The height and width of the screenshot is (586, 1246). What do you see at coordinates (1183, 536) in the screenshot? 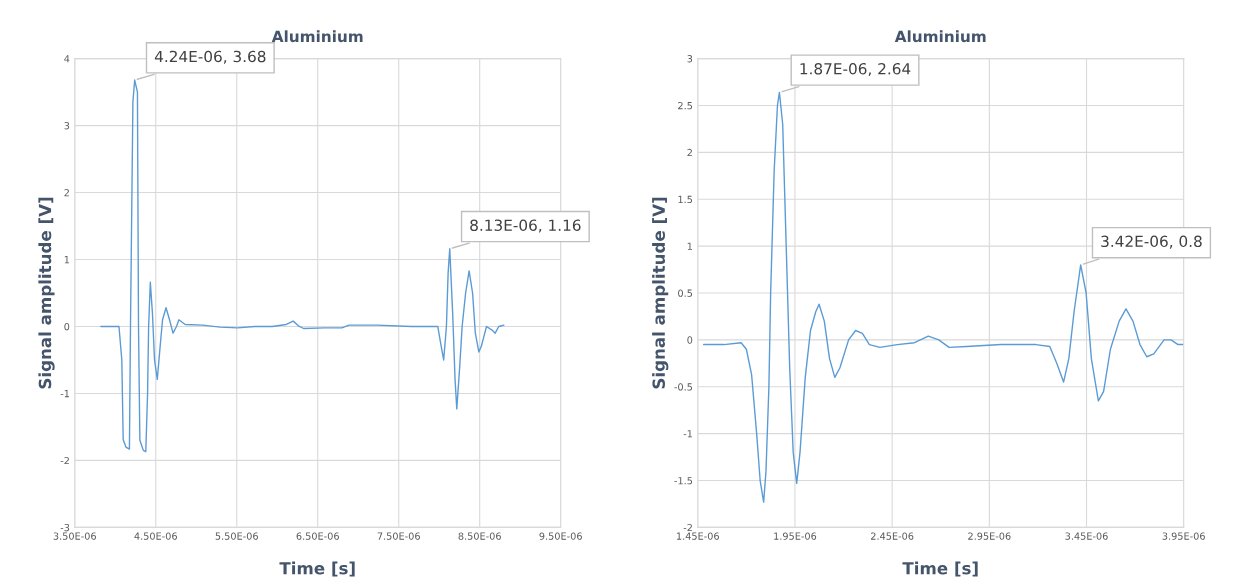
I see `x-tick-label: 3.95E-06` at bounding box center [1183, 536].